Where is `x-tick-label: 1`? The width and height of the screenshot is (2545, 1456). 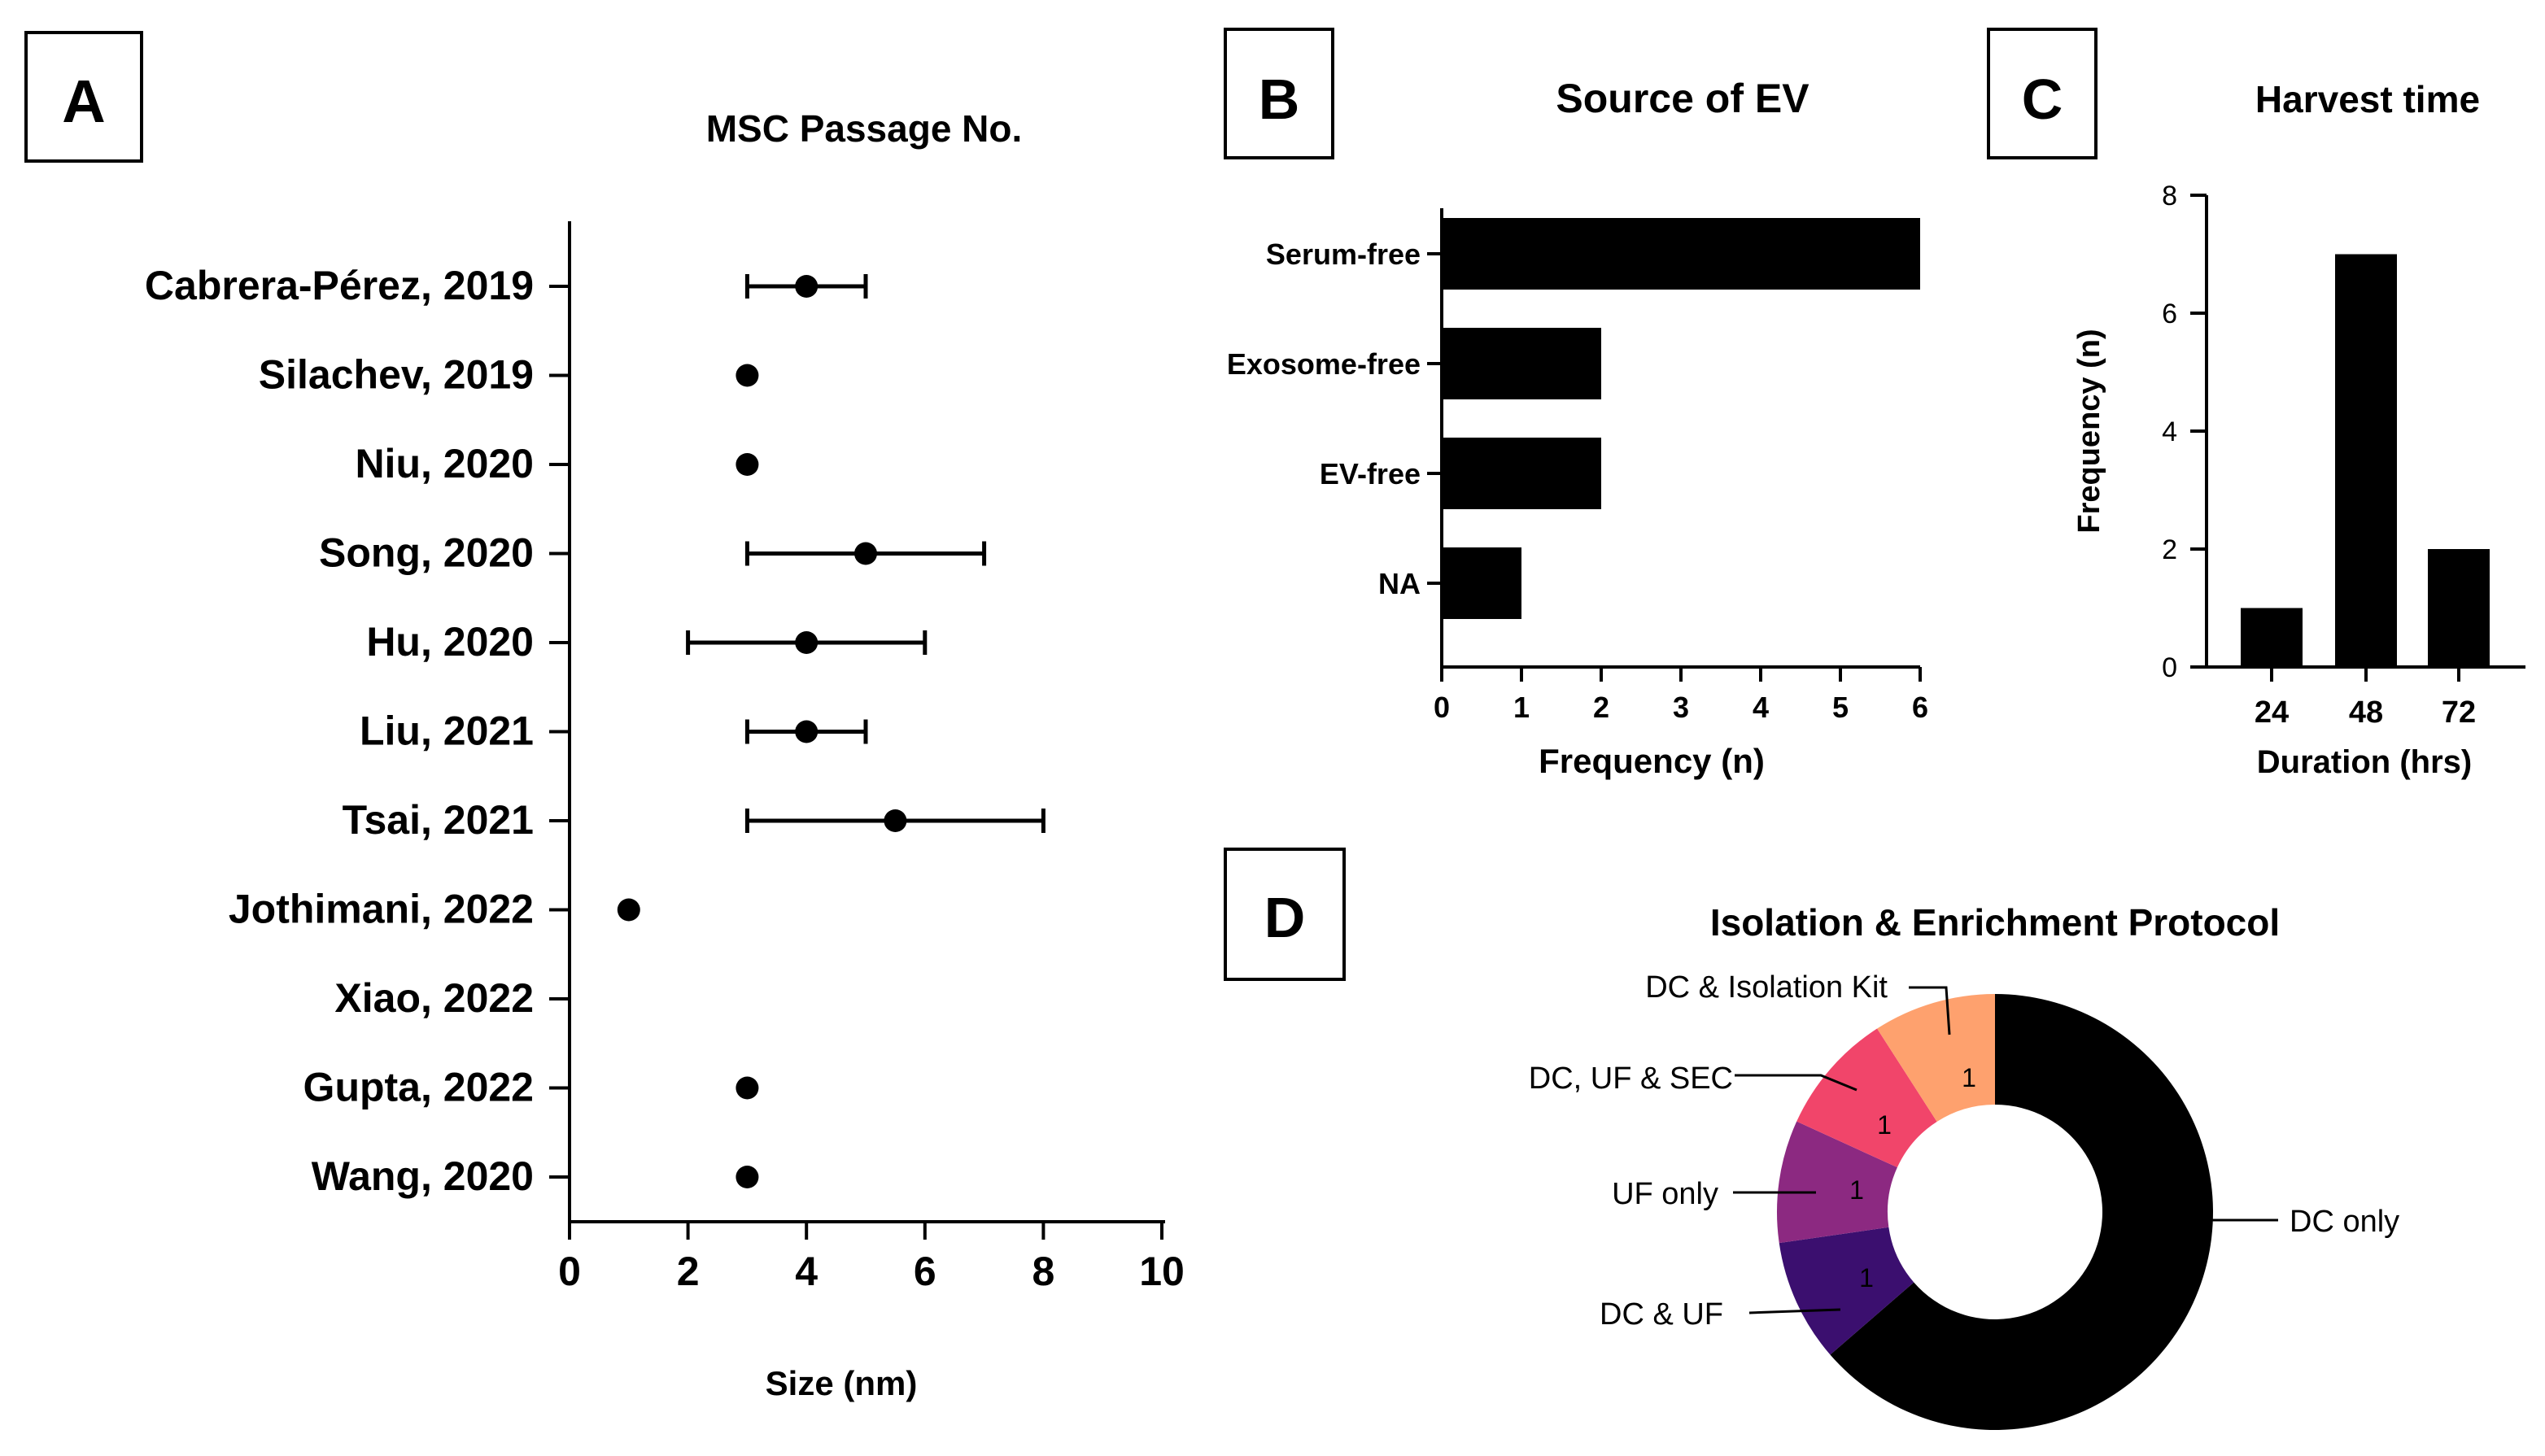
x-tick-label: 1 is located at coordinates (1522, 708).